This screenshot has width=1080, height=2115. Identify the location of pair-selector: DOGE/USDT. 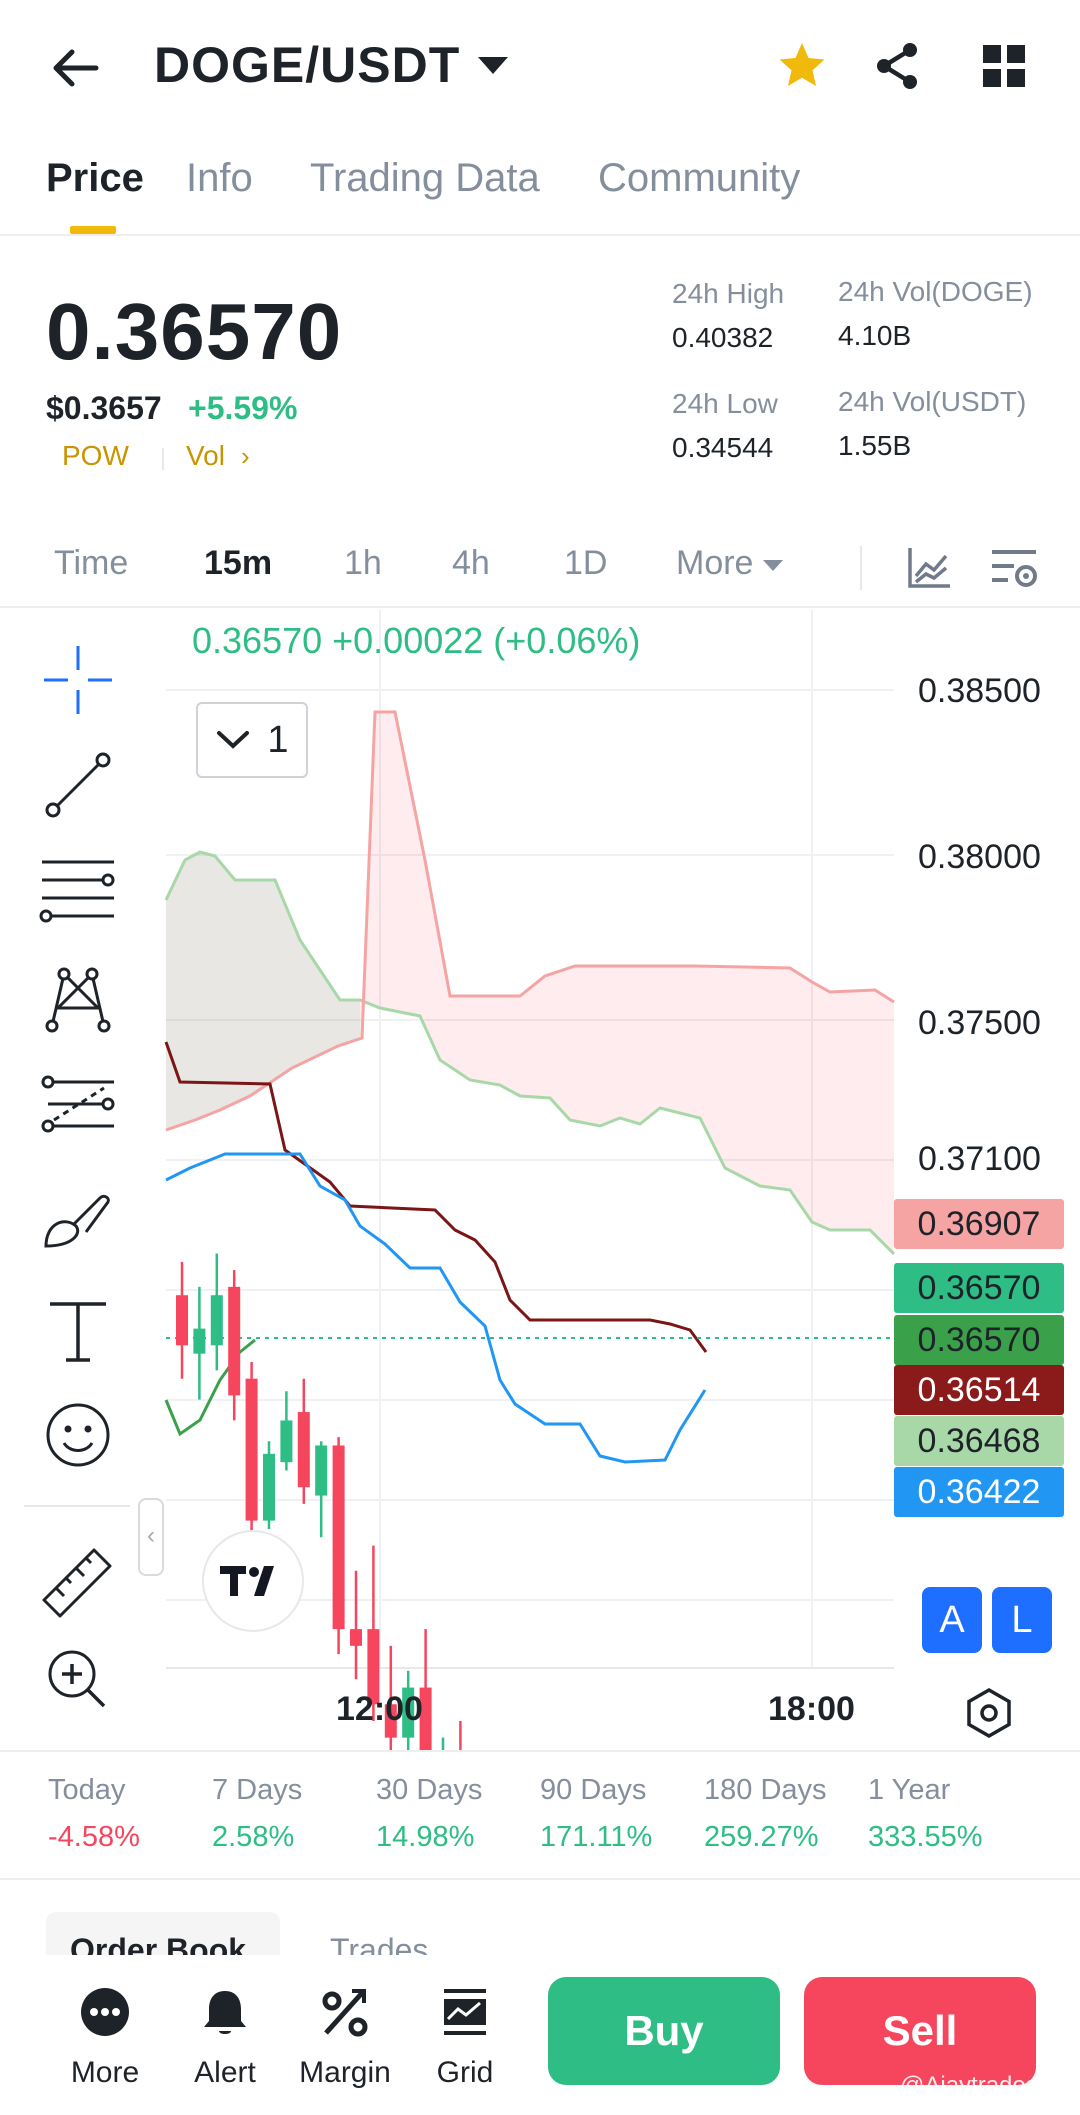
(331, 65).